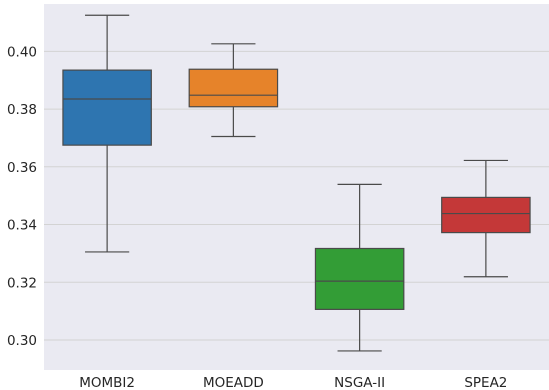 This screenshot has width=549, height=390. Describe the element at coordinates (359, 382) in the screenshot. I see `x-tick-label: NSGA-II` at that location.